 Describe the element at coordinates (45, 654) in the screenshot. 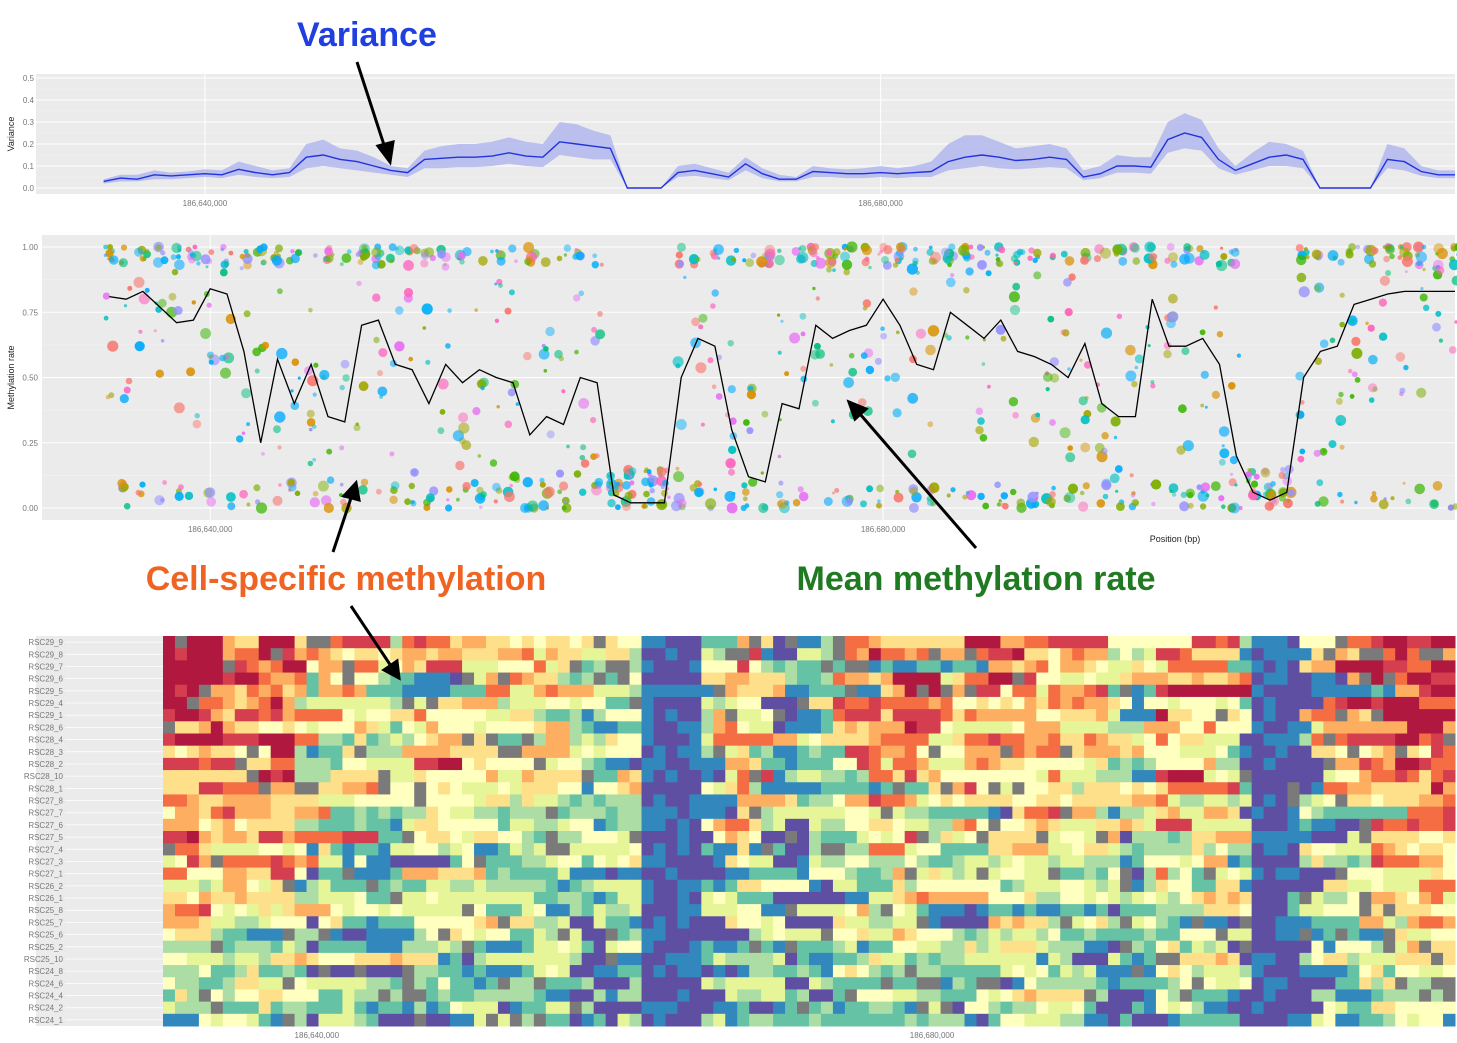

I see `heatmap-row-label: RSC29_8` at that location.